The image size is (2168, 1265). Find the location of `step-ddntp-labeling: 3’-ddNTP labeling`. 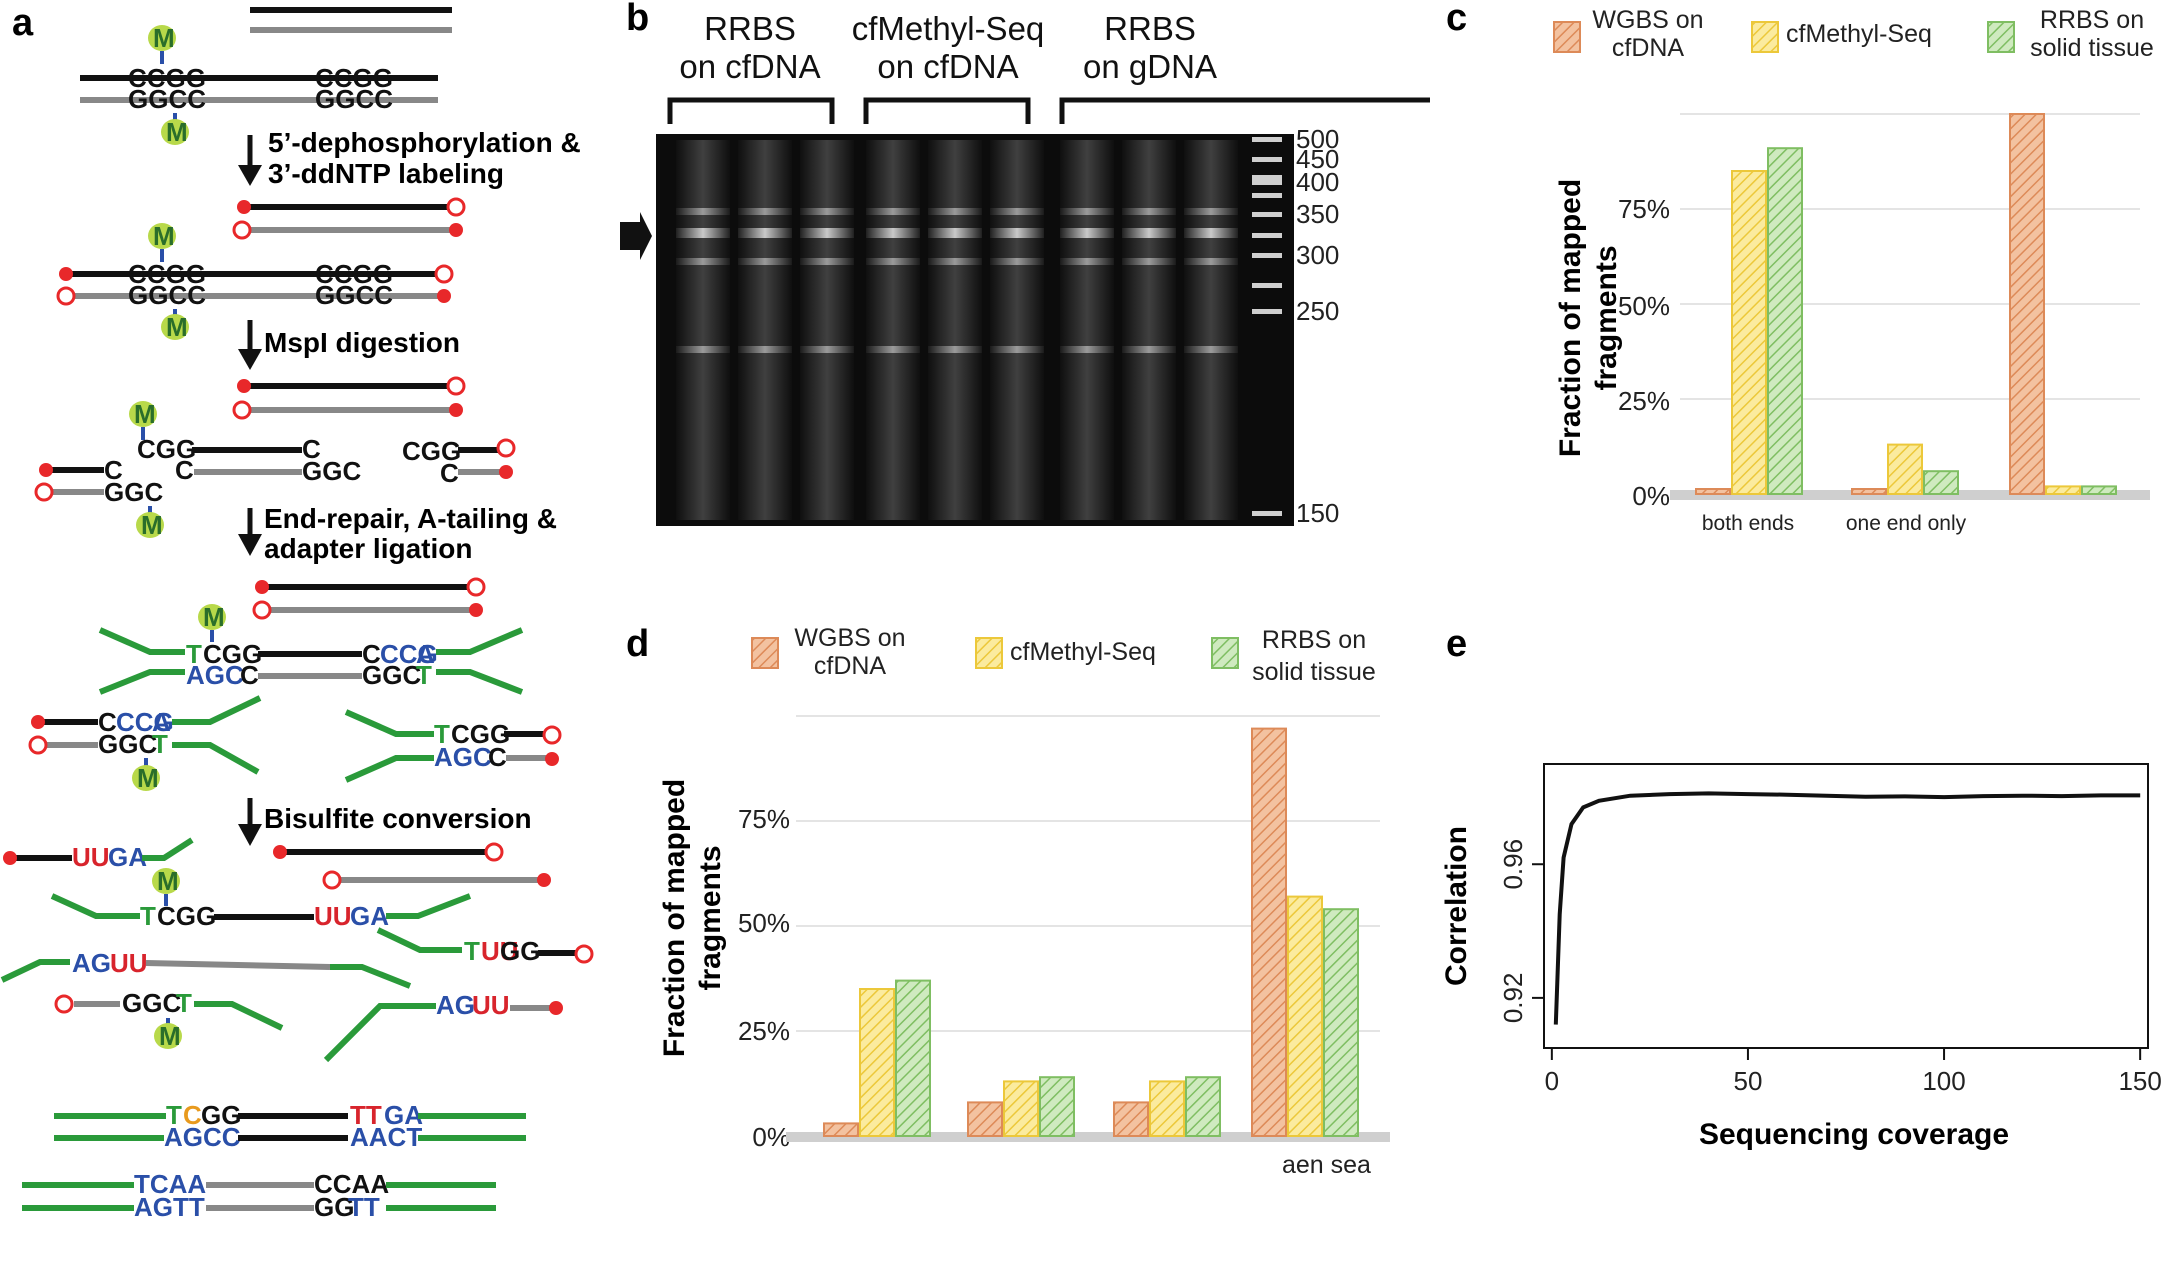

step-ddntp-labeling: 3’-ddNTP labeling is located at coordinates (386, 173).